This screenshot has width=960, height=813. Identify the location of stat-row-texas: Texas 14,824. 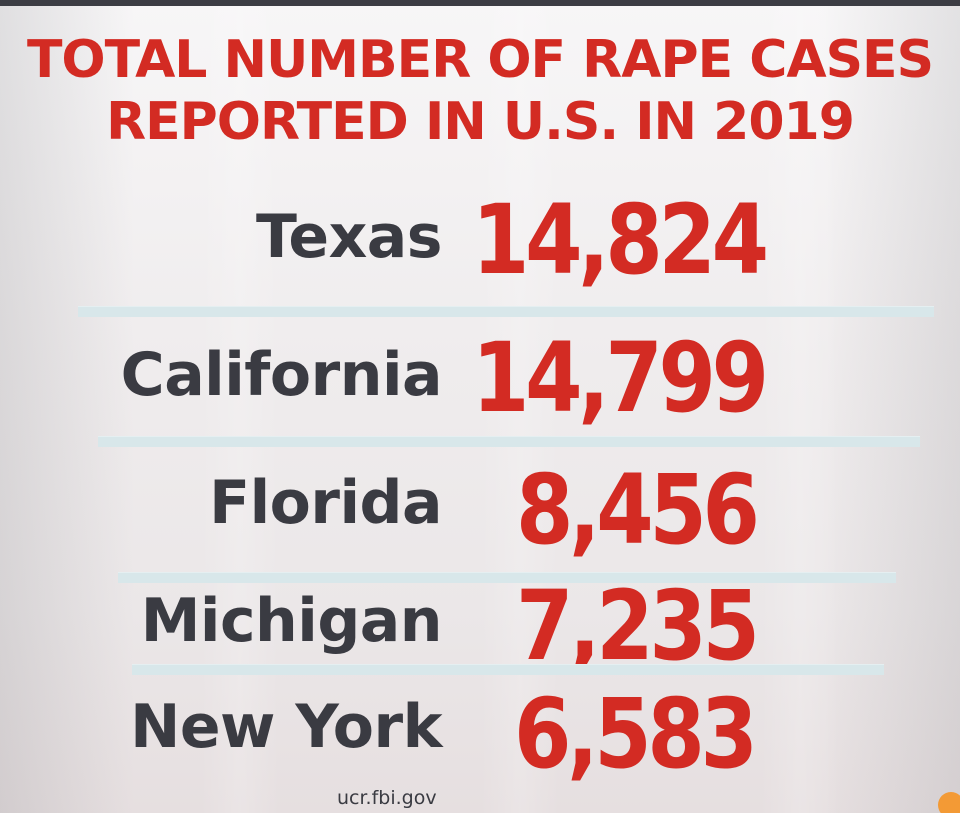
(480, 245).